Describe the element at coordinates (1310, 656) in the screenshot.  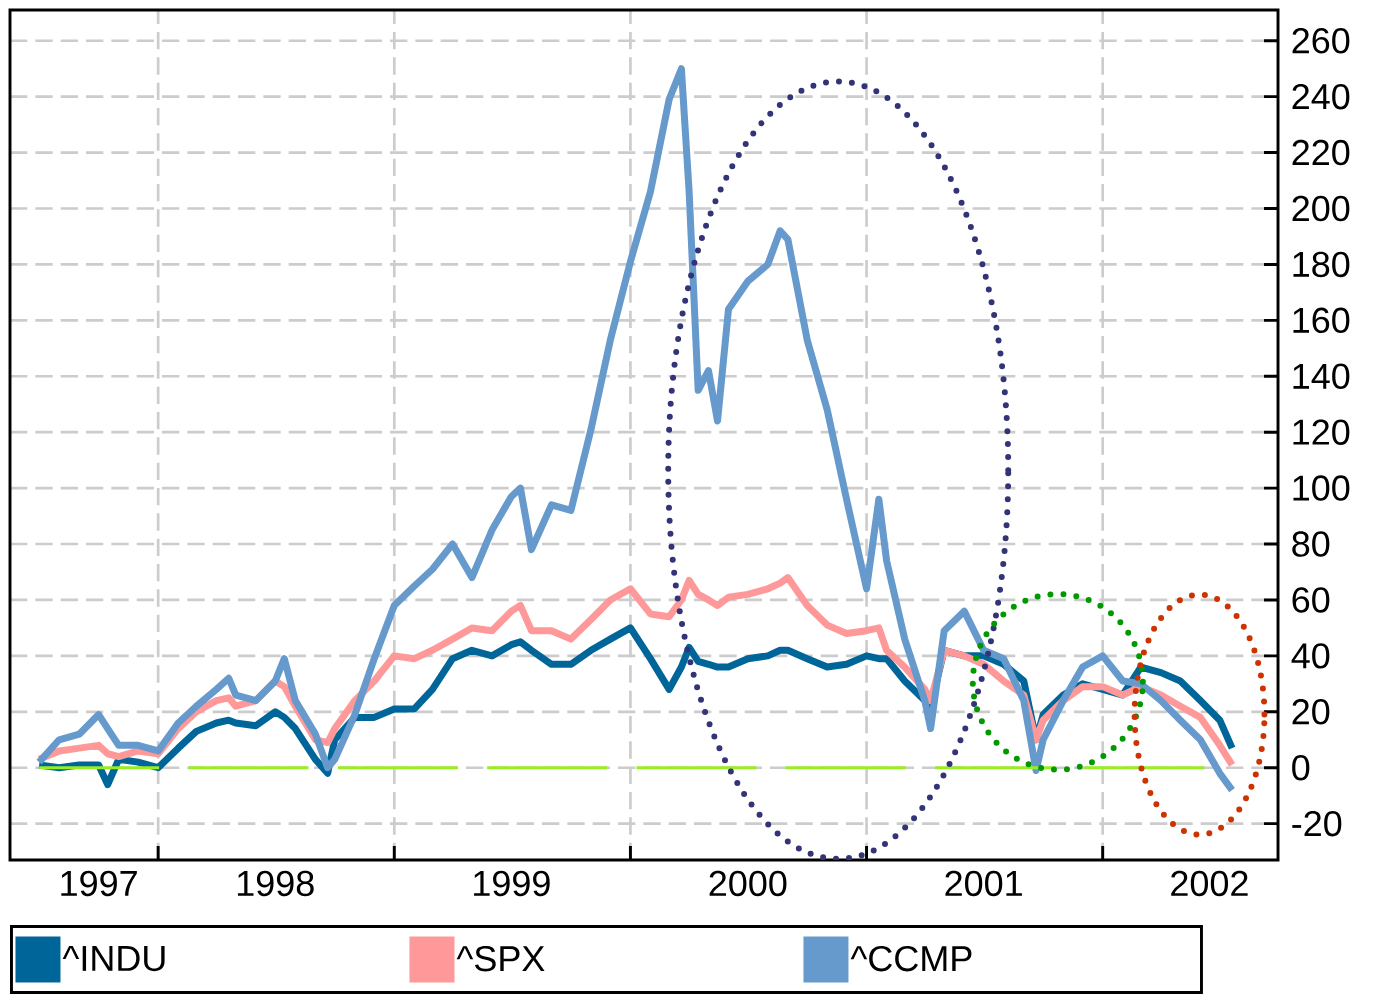
I see `y-tick-label: 40` at that location.